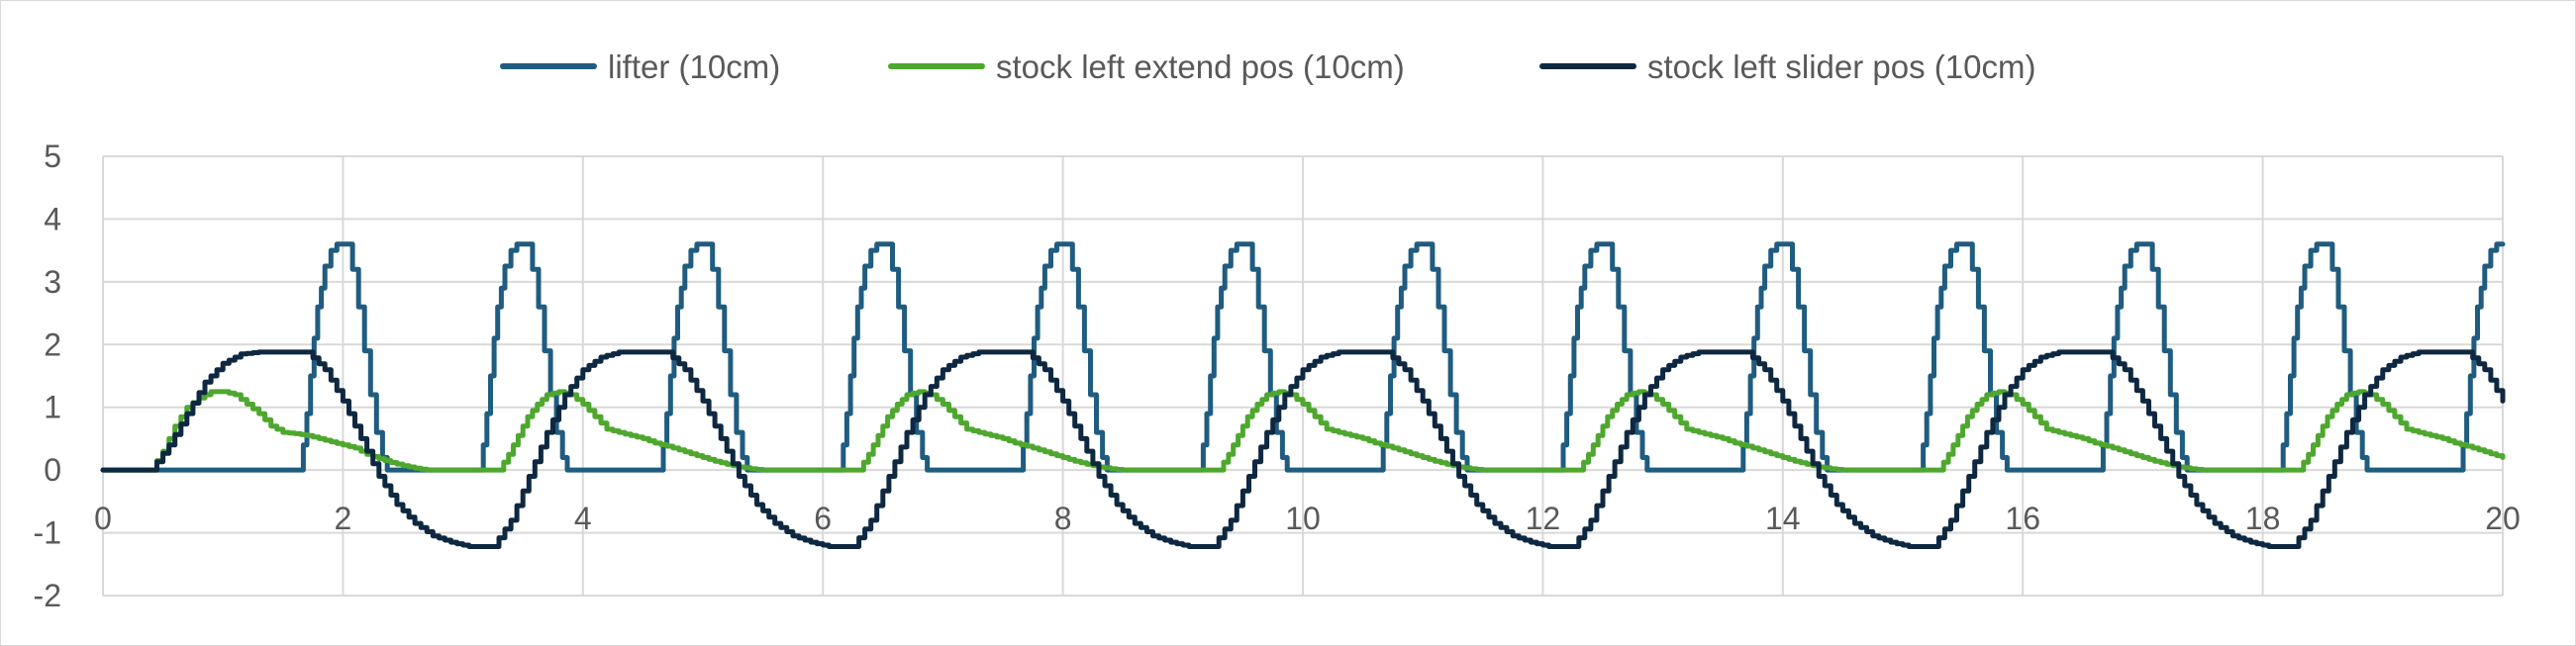 The height and width of the screenshot is (646, 2576). I want to click on x-tick-label: 4, so click(583, 518).